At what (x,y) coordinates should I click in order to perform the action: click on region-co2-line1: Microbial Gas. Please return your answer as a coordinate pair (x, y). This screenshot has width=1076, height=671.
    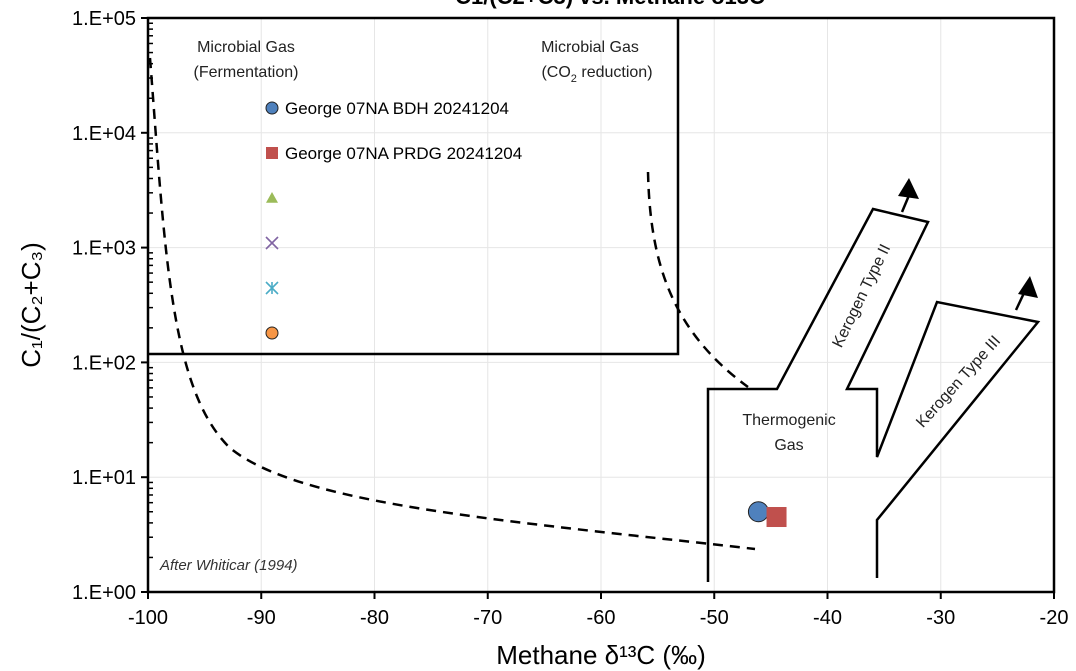
    Looking at the image, I should click on (590, 47).